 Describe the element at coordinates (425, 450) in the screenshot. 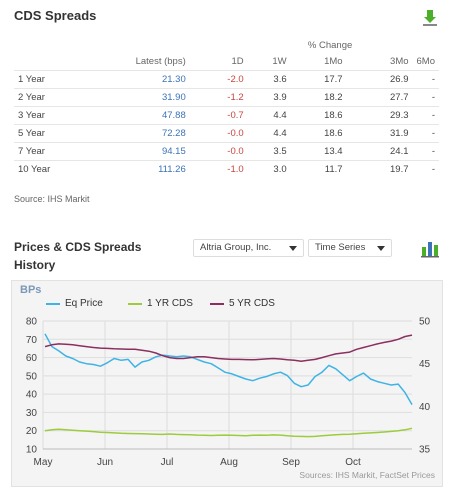

I see `y-tick-label-right: 35` at that location.